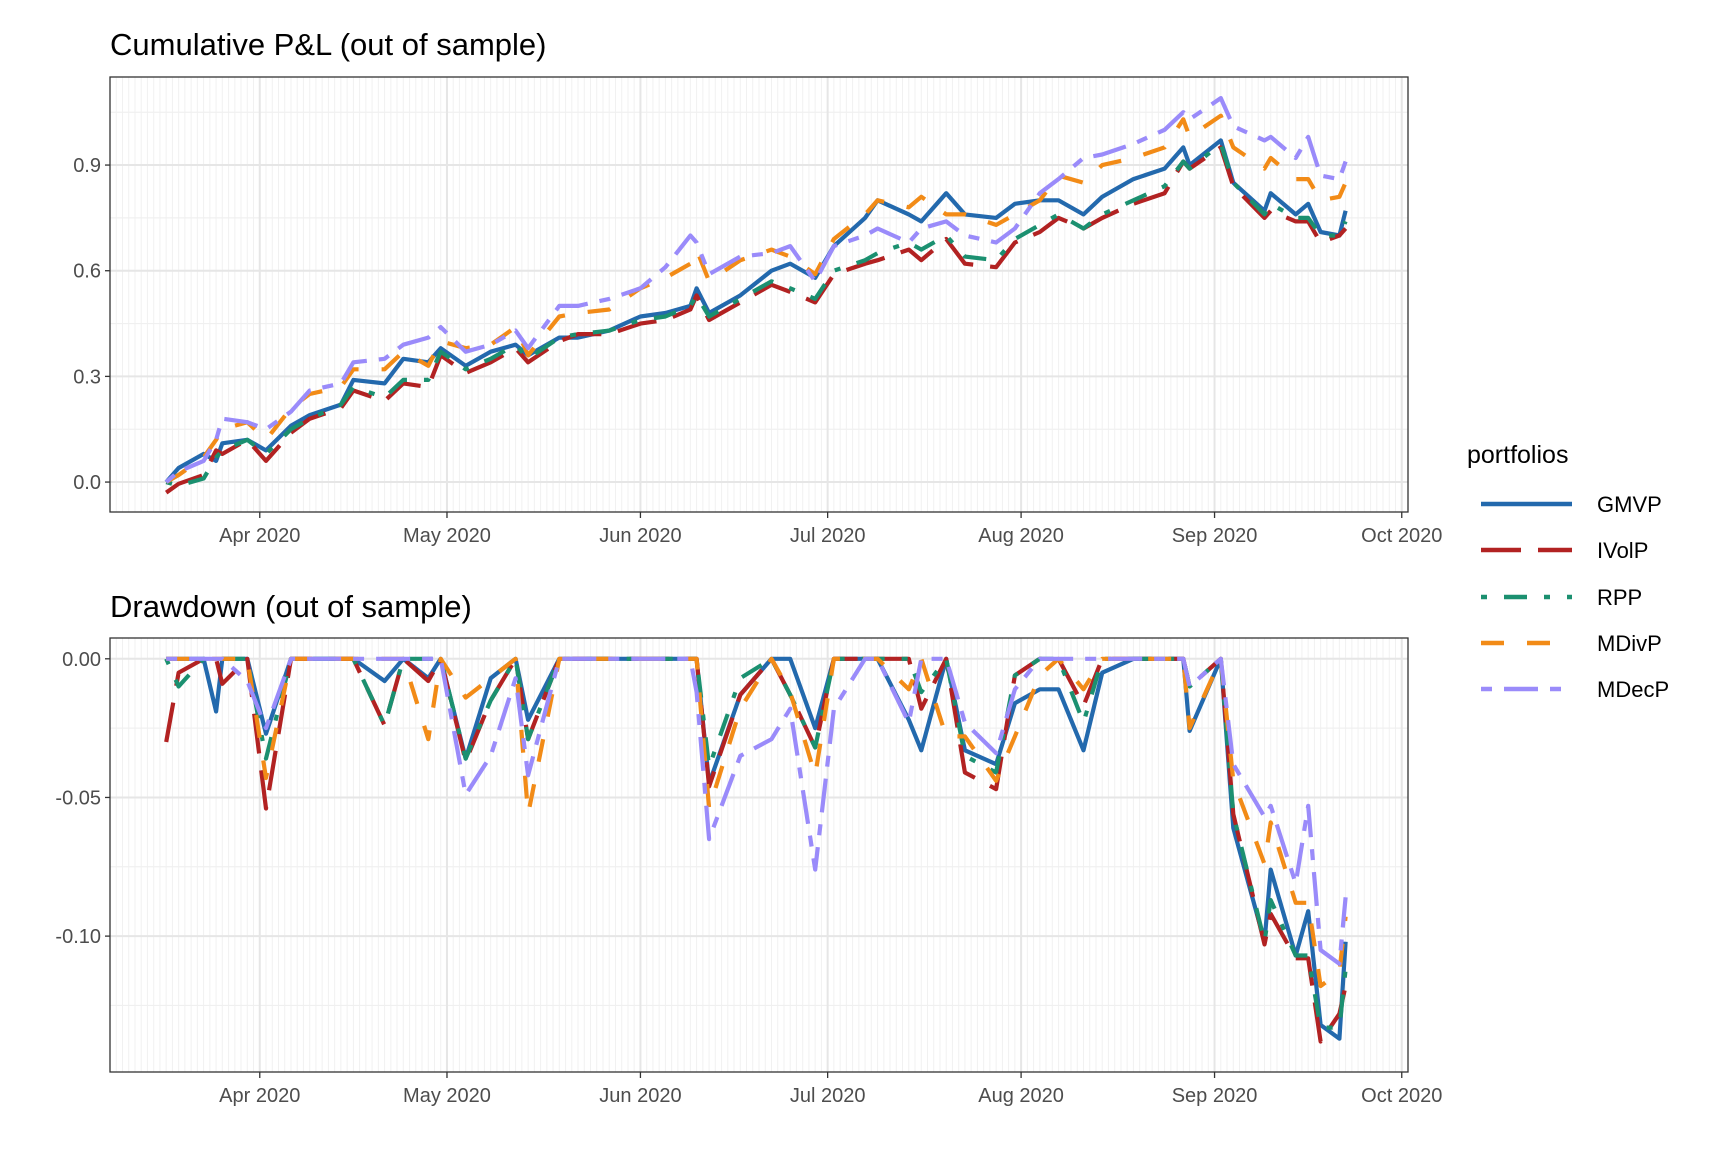 This screenshot has height=1152, width=1728. I want to click on legend-item-gmvp: GMVP, so click(1571, 504).